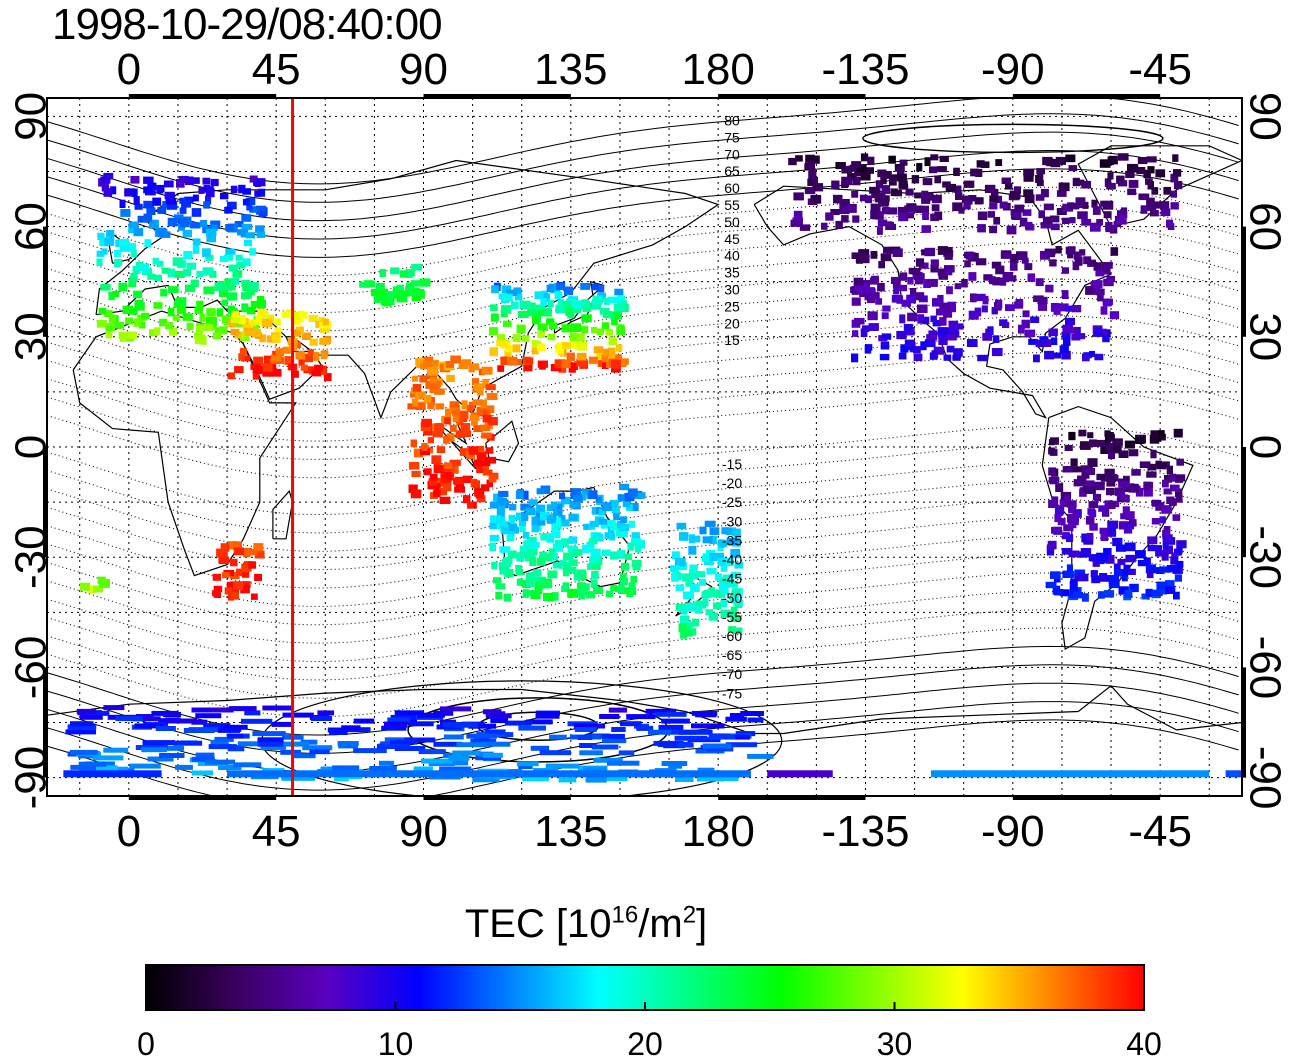 The height and width of the screenshot is (1060, 1292). I want to click on lon-tick-label-top: 135, so click(570, 69).